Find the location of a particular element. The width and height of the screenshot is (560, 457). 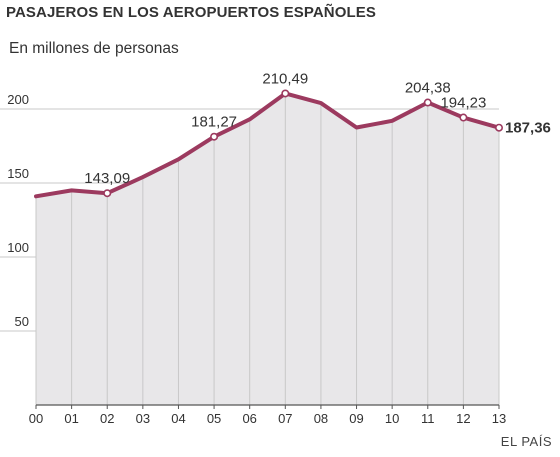

x-tick-label: 06 is located at coordinates (249, 418).